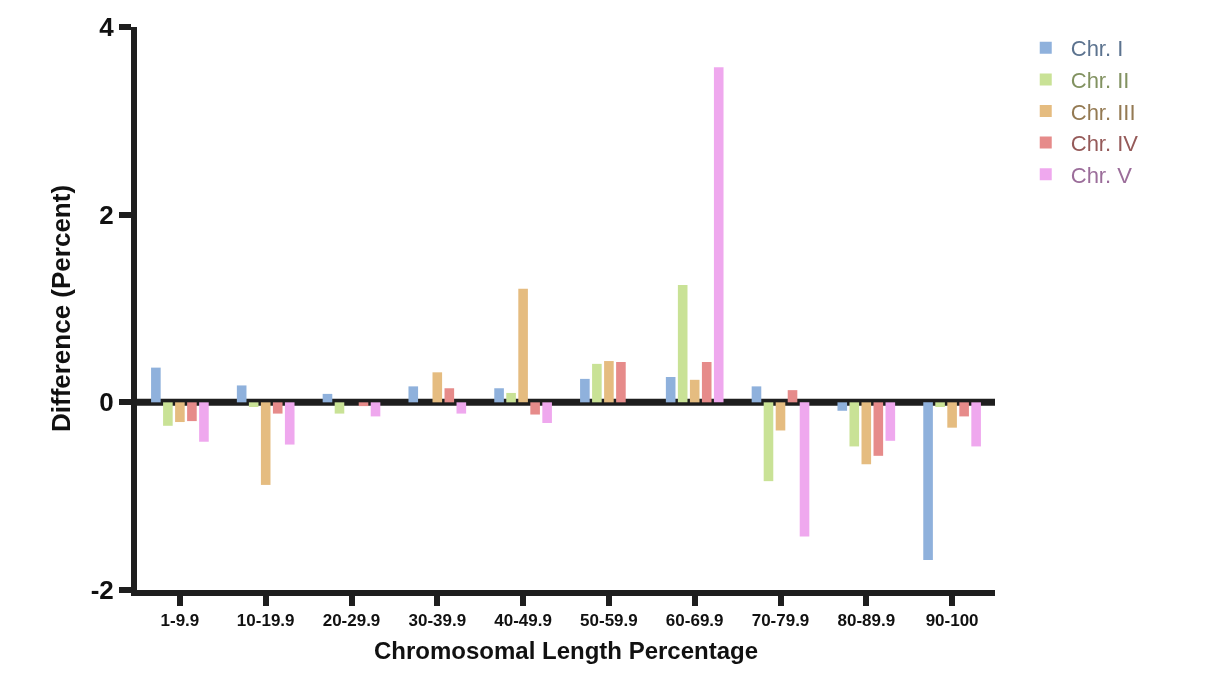 Image resolution: width=1225 pixels, height=688 pixels. I want to click on x-tick-label: 40-49.9, so click(523, 621).